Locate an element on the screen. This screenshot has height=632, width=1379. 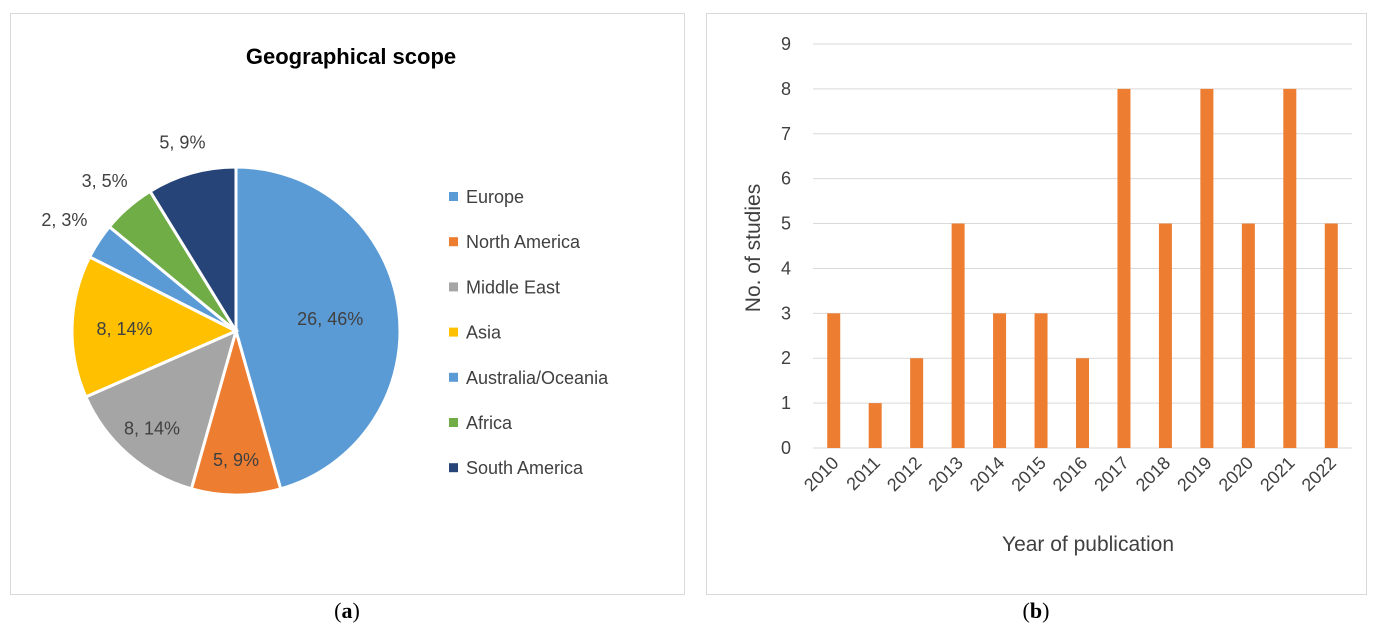
bar-2015 is located at coordinates (1041, 380).